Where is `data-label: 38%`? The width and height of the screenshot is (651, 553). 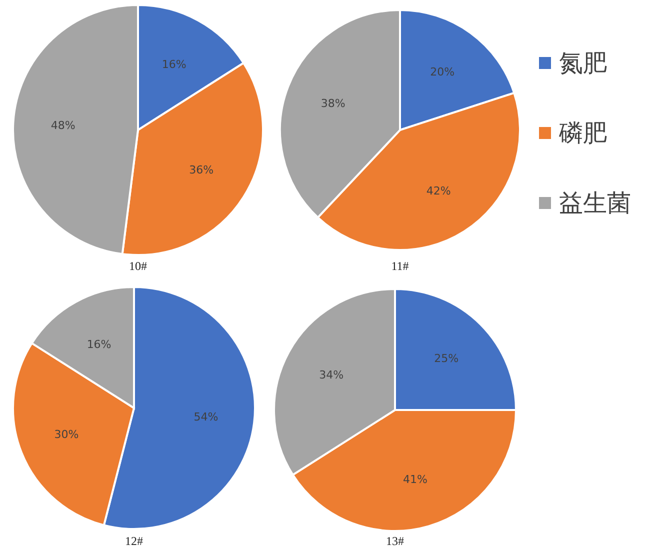
data-label: 38% is located at coordinates (333, 103).